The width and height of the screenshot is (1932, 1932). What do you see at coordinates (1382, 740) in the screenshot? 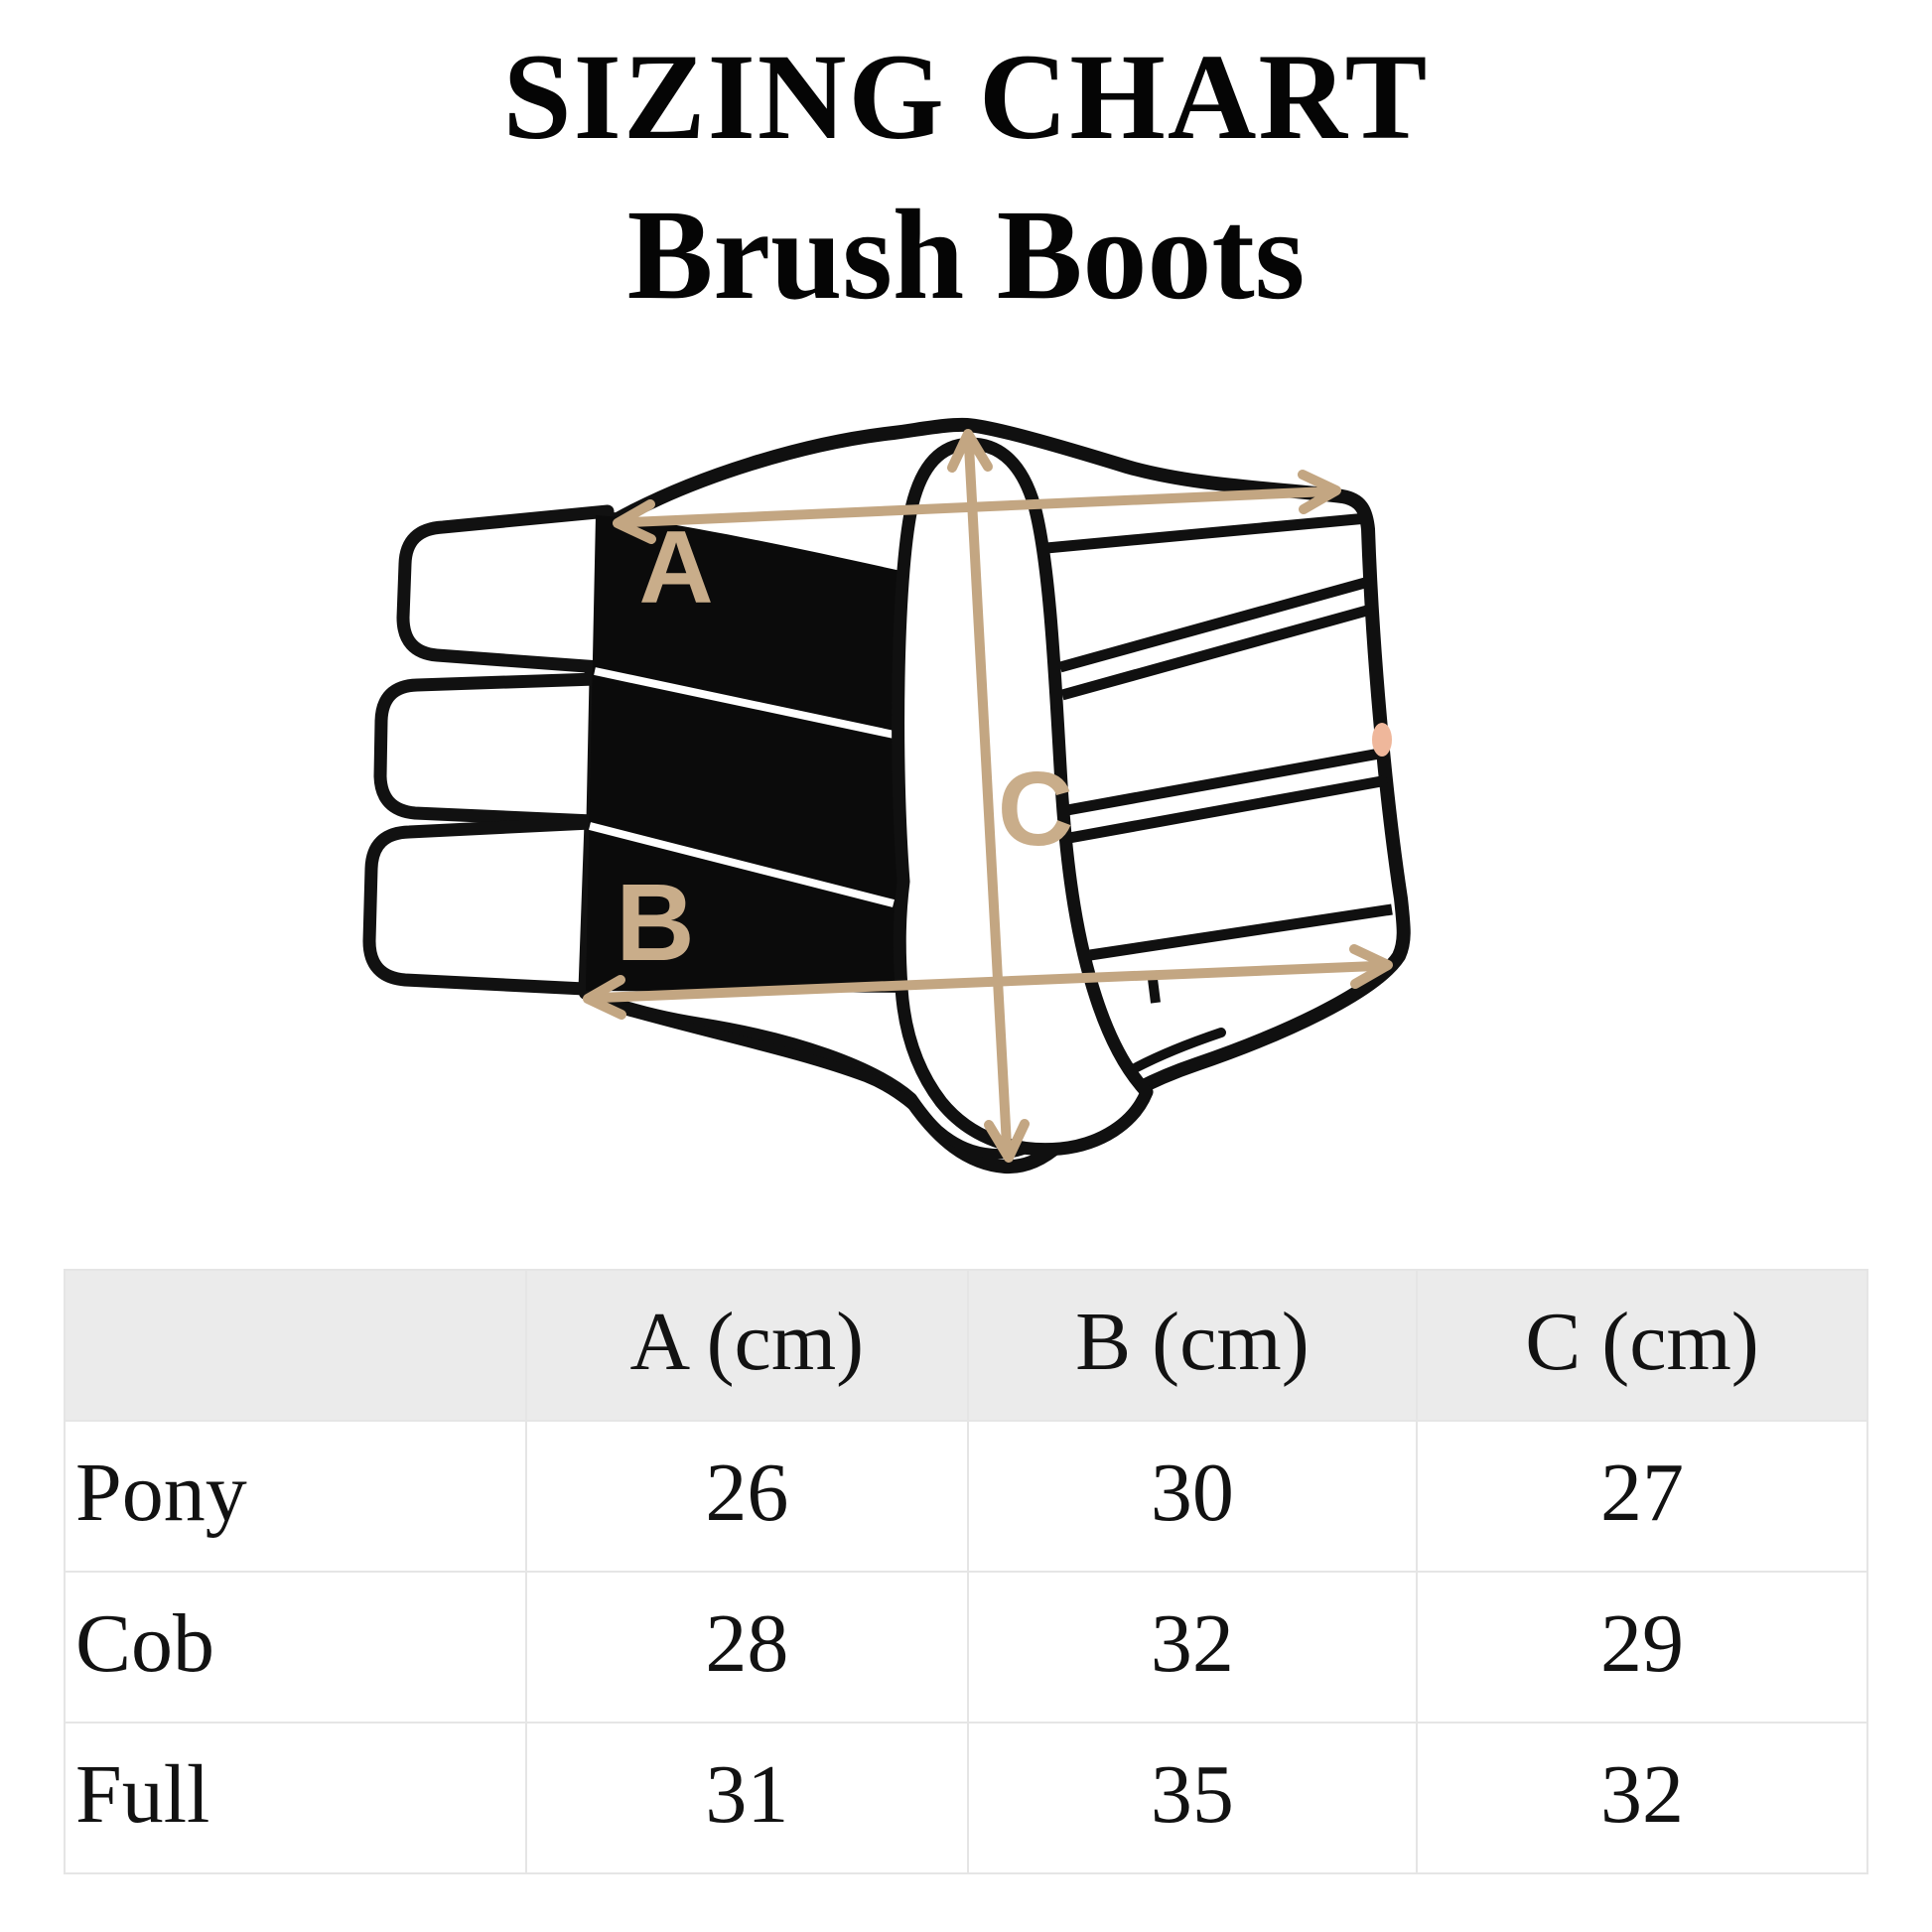
I see `peach-artifact-dot` at bounding box center [1382, 740].